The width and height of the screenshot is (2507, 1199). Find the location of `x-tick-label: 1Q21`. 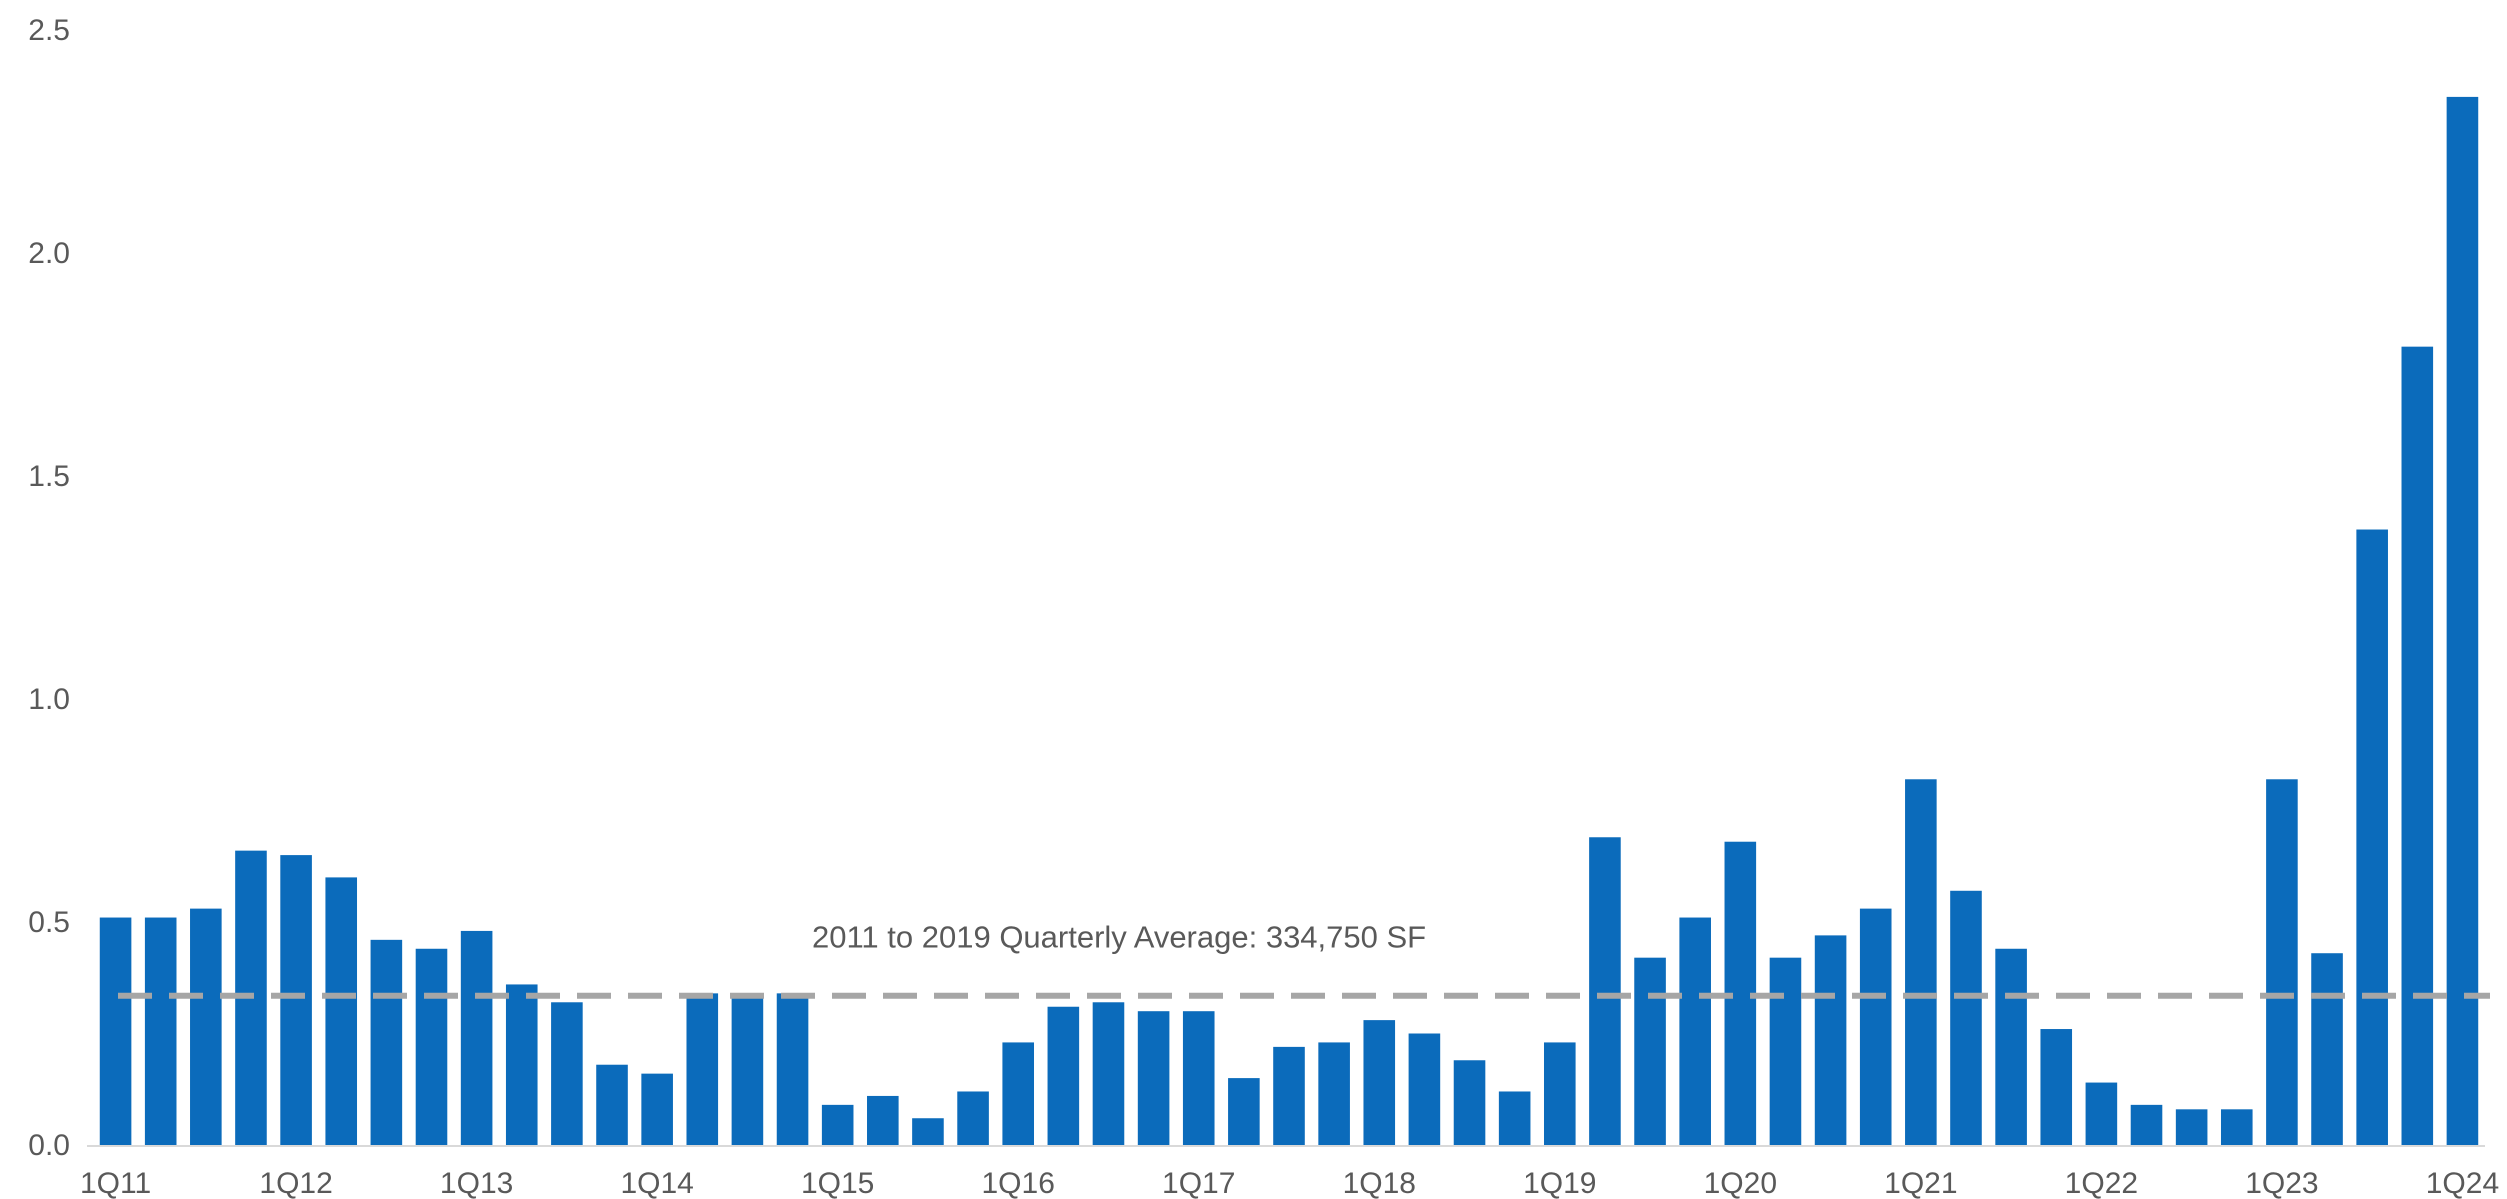

x-tick-label: 1Q21 is located at coordinates (1920, 1183).